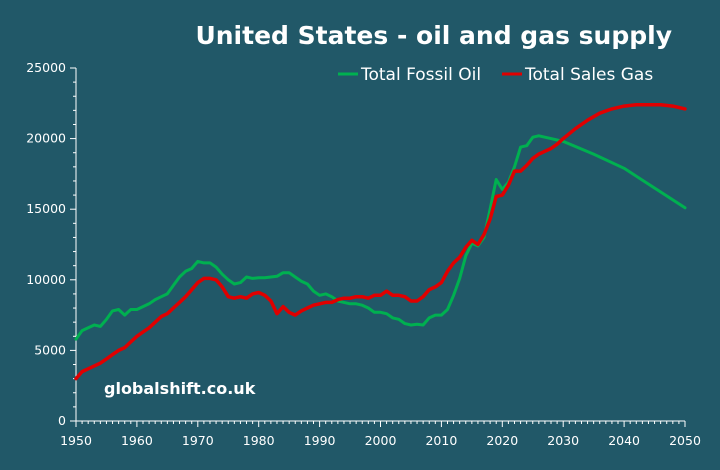 The height and width of the screenshot is (470, 720). I want to click on x-tick-label: 1950, so click(76, 440).